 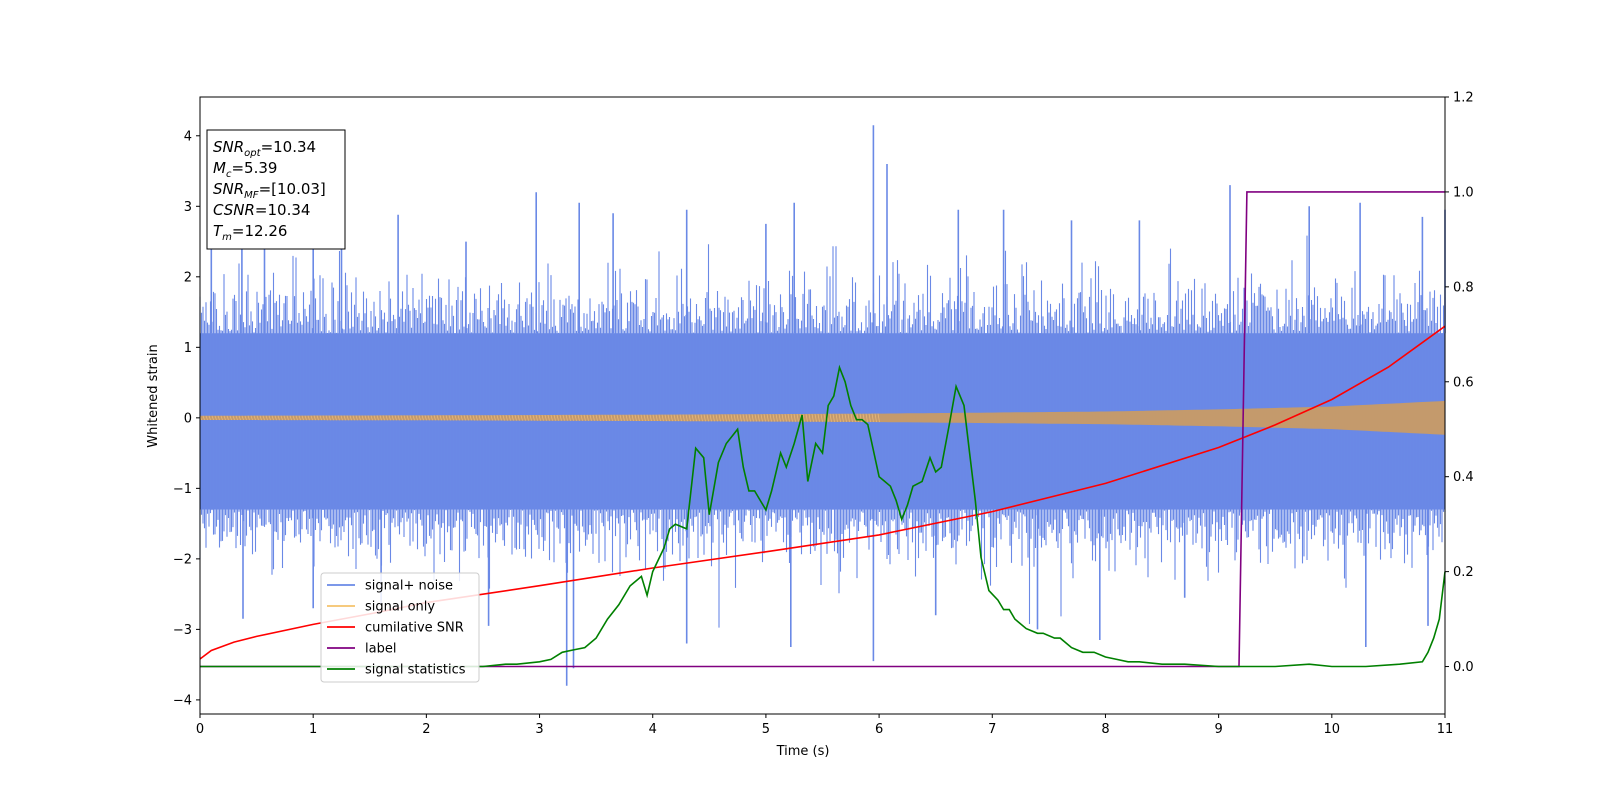 I want to click on y-tick-label: 3, so click(x=188, y=207).